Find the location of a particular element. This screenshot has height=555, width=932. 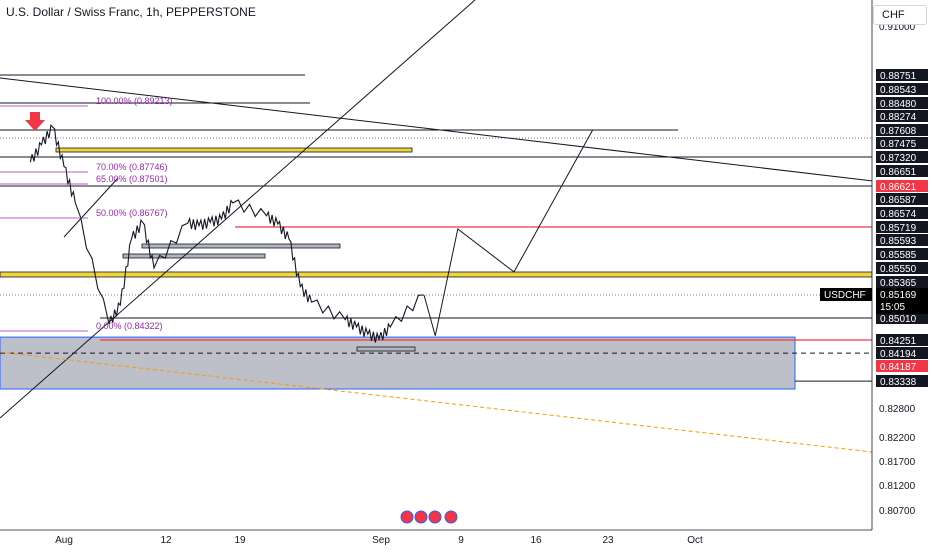

down-arrow-marker is located at coordinates (35, 121).